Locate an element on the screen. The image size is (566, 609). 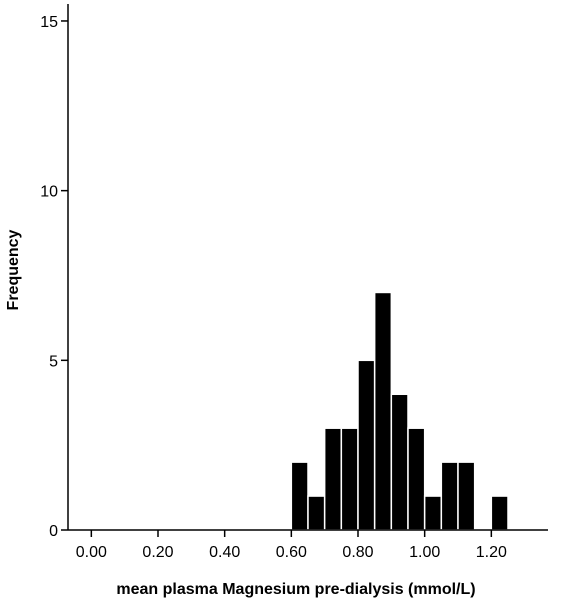
y-tick-label: 15 is located at coordinates (49, 22).